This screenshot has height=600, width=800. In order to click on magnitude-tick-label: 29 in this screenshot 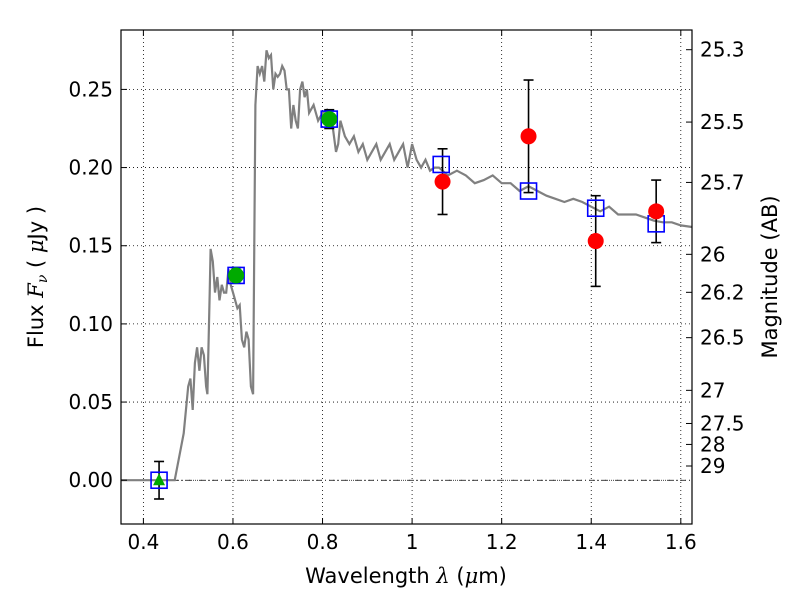, I will do `click(712, 466)`.